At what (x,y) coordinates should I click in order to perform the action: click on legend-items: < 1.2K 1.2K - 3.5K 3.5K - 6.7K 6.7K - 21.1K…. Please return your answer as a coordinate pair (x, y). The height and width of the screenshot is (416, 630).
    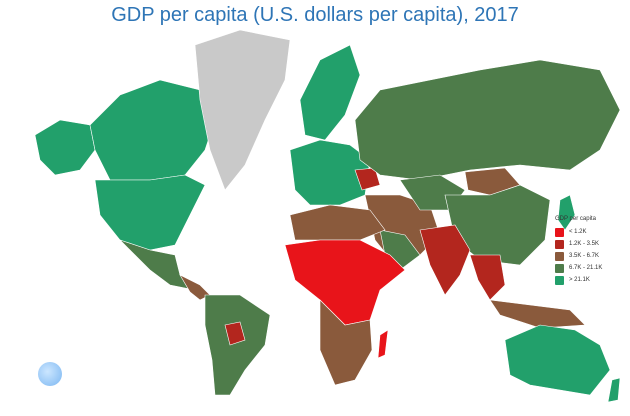
    Looking at the image, I should click on (578, 256).